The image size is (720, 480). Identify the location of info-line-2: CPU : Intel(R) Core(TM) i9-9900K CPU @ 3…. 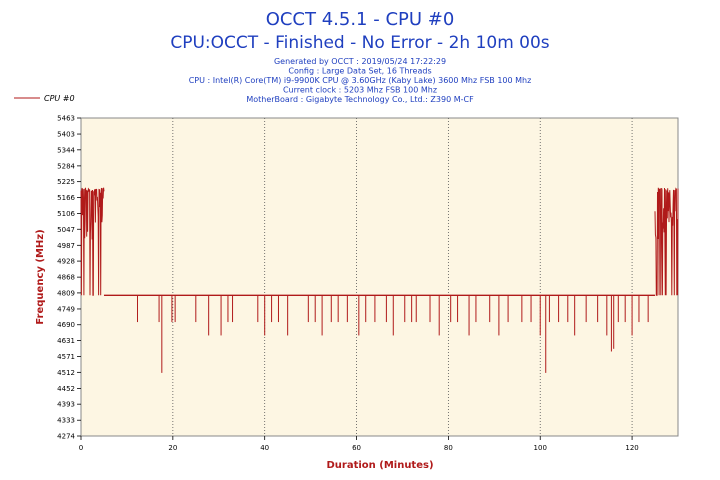
(360, 80).